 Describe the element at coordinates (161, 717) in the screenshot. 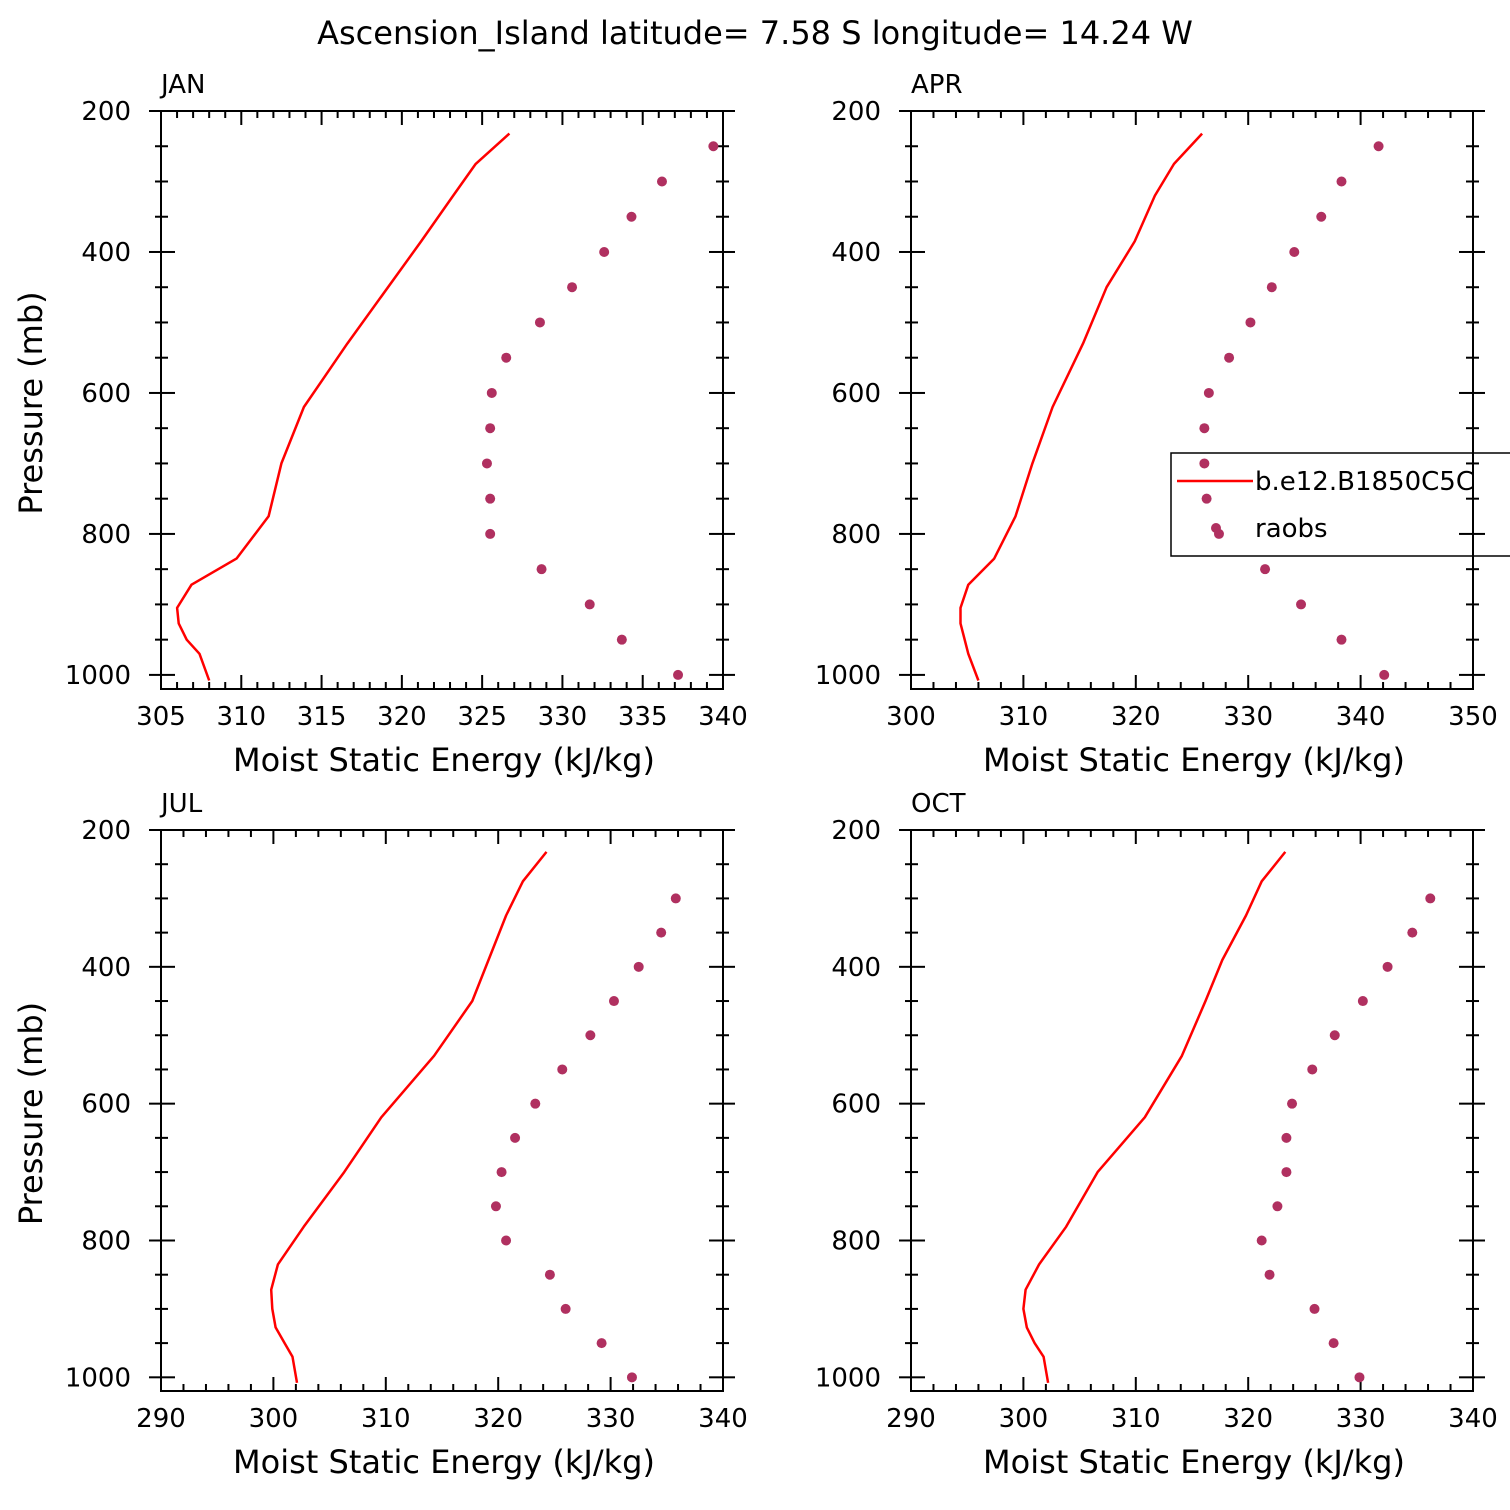

I see `x-tick-label: 305` at that location.